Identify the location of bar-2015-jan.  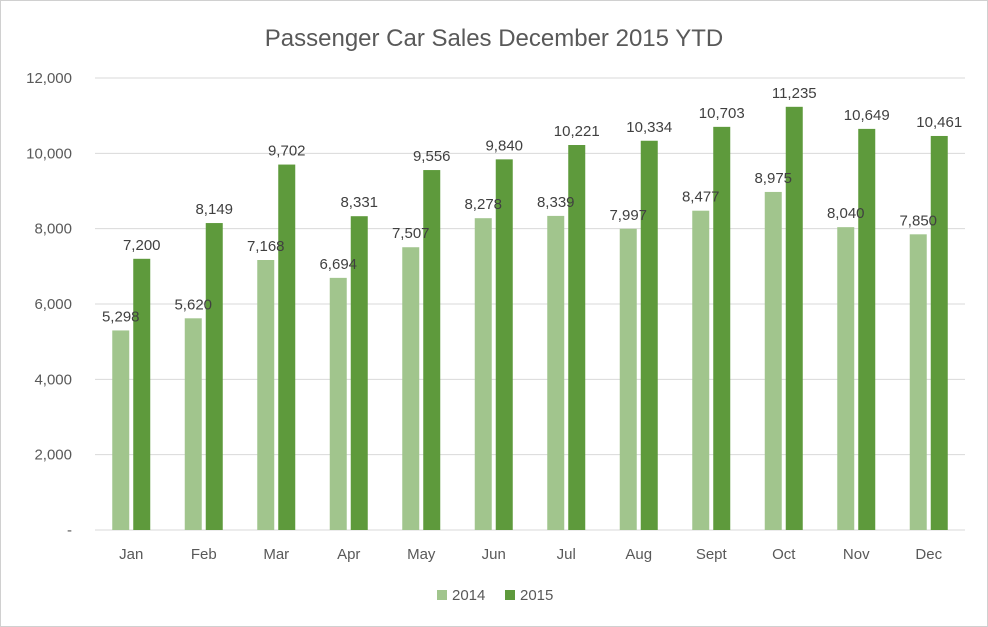
(142, 394).